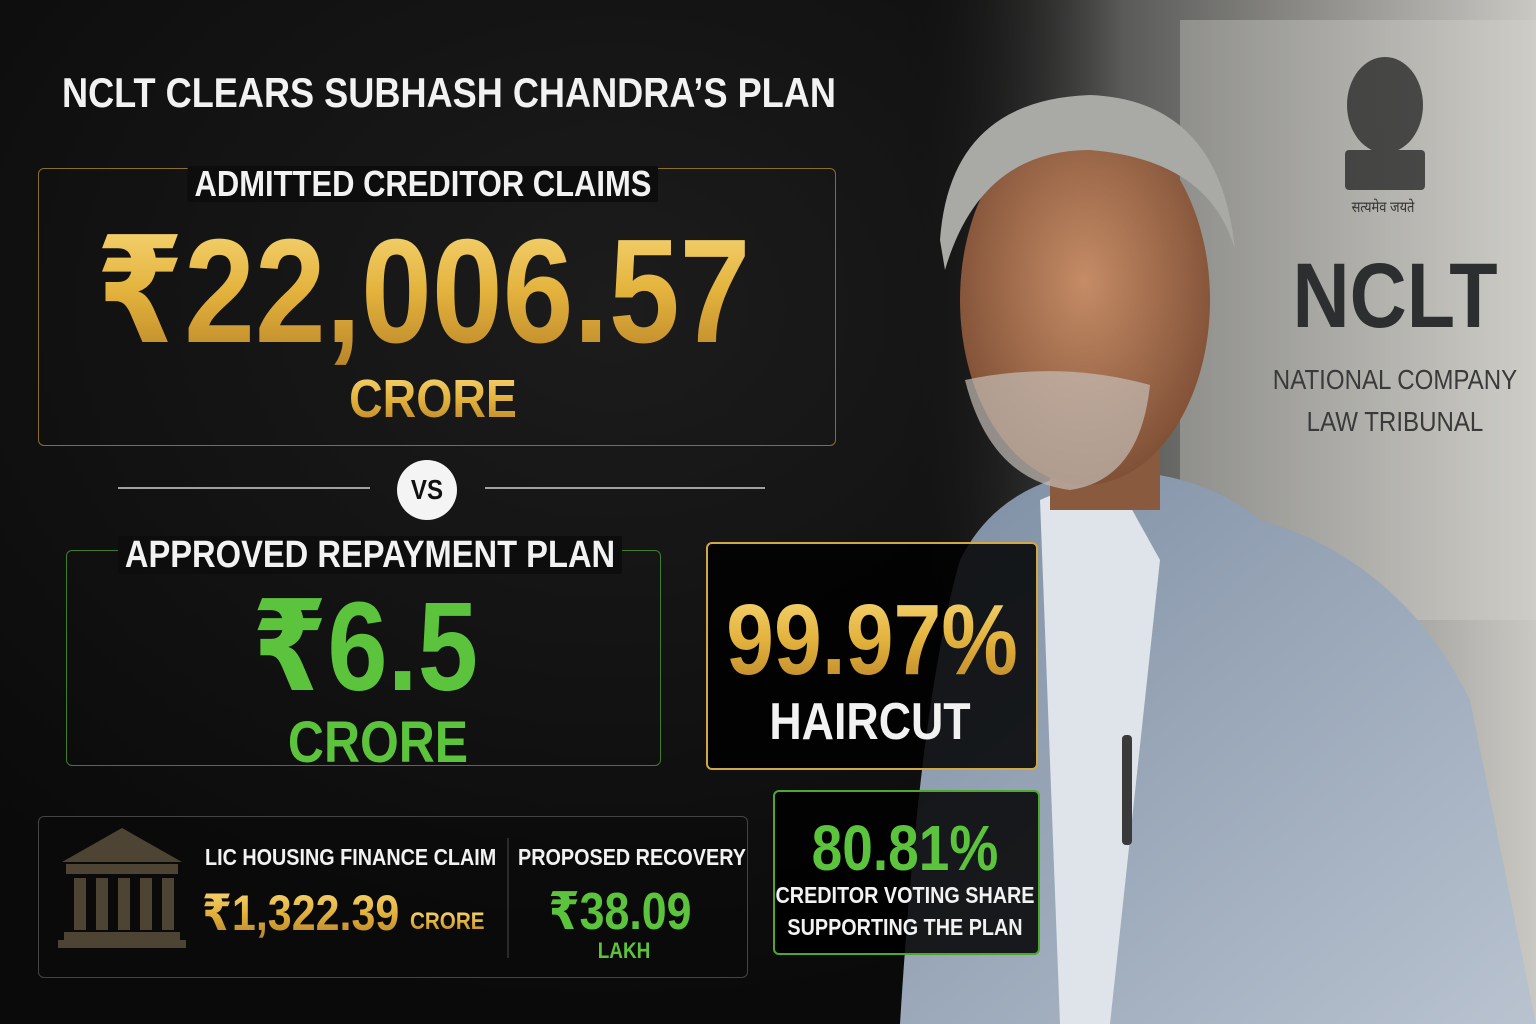 This screenshot has width=1536, height=1024. Describe the element at coordinates (1395, 421) in the screenshot. I see `sign-name-line: LAW TRIBUNAL` at that location.